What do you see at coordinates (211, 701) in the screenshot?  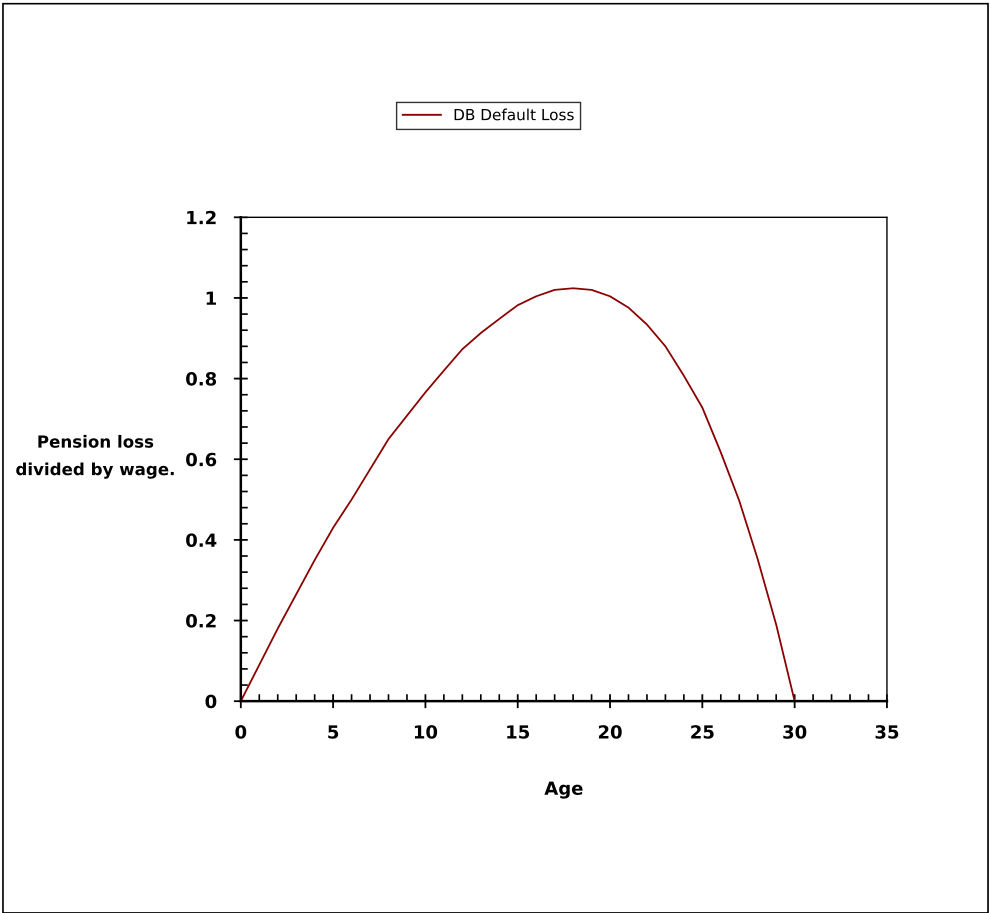 I see `y-tick-label: 0` at bounding box center [211, 701].